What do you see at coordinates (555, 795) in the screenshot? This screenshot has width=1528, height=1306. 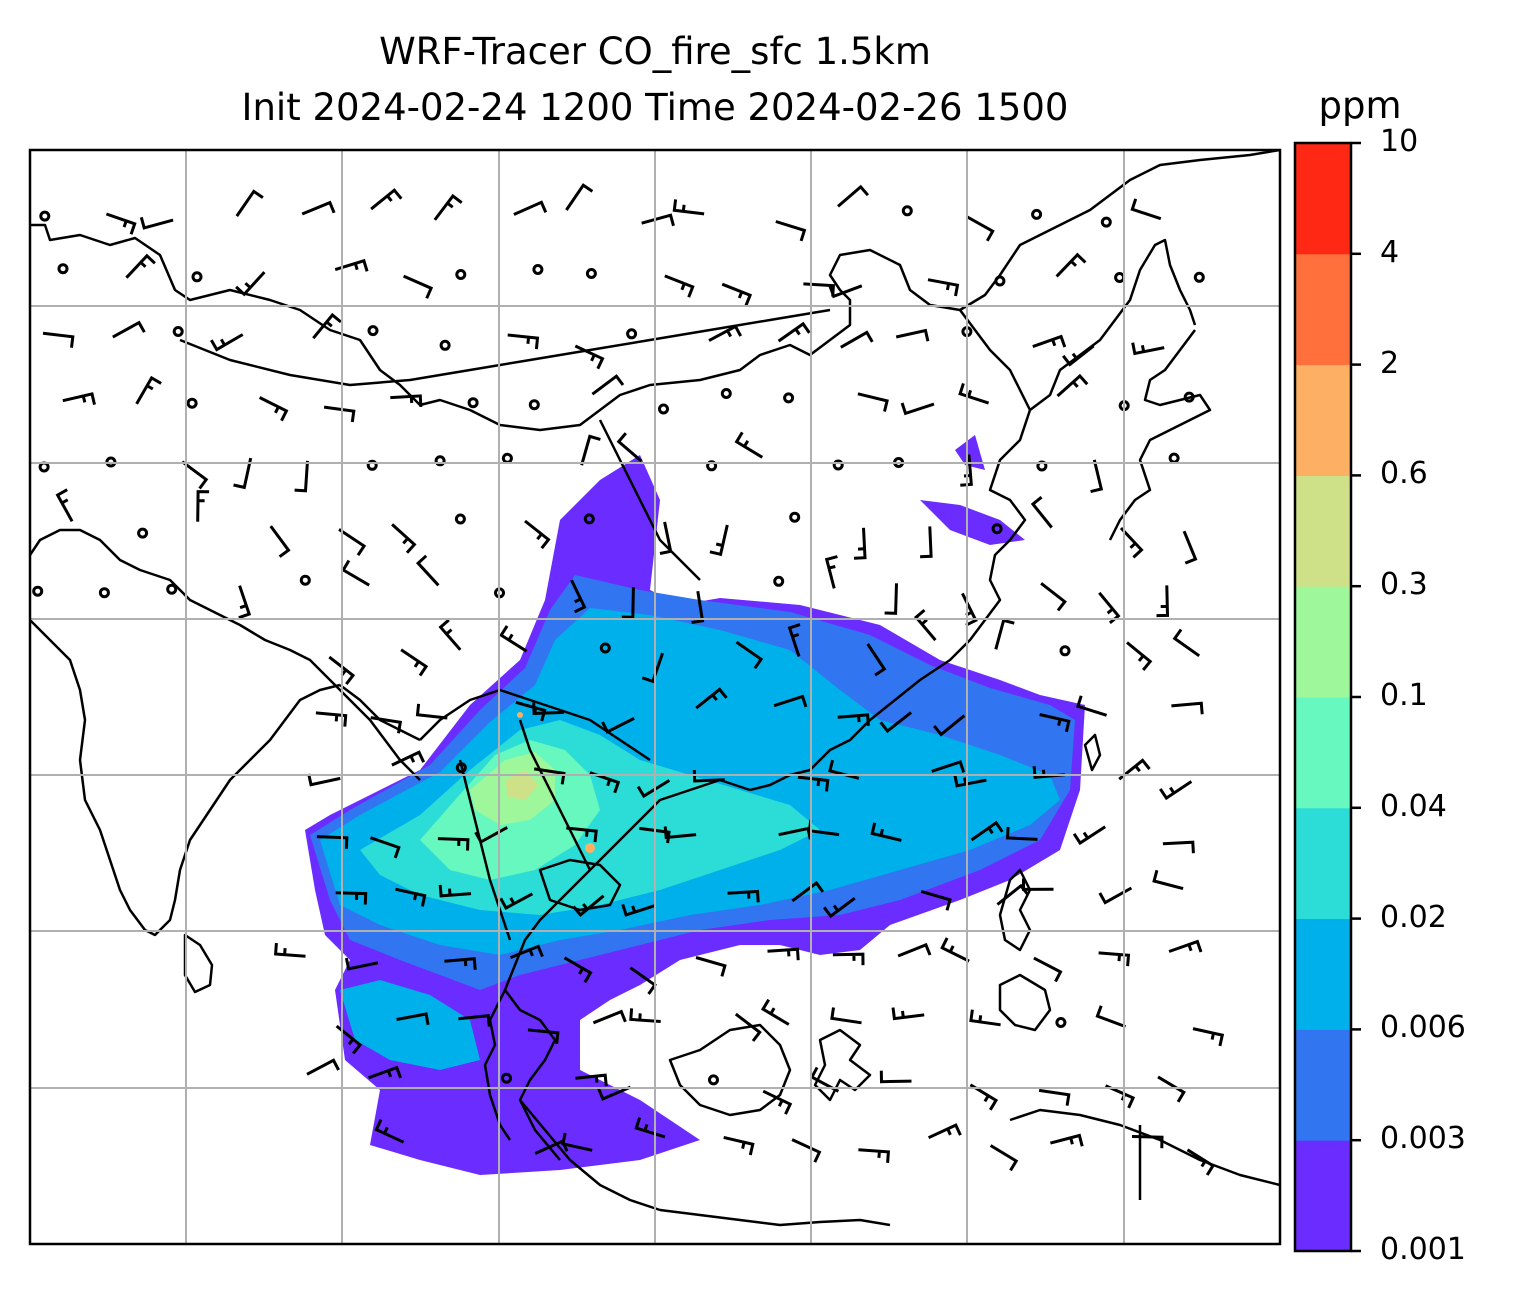 I see `border-laos-vietnam` at bounding box center [555, 795].